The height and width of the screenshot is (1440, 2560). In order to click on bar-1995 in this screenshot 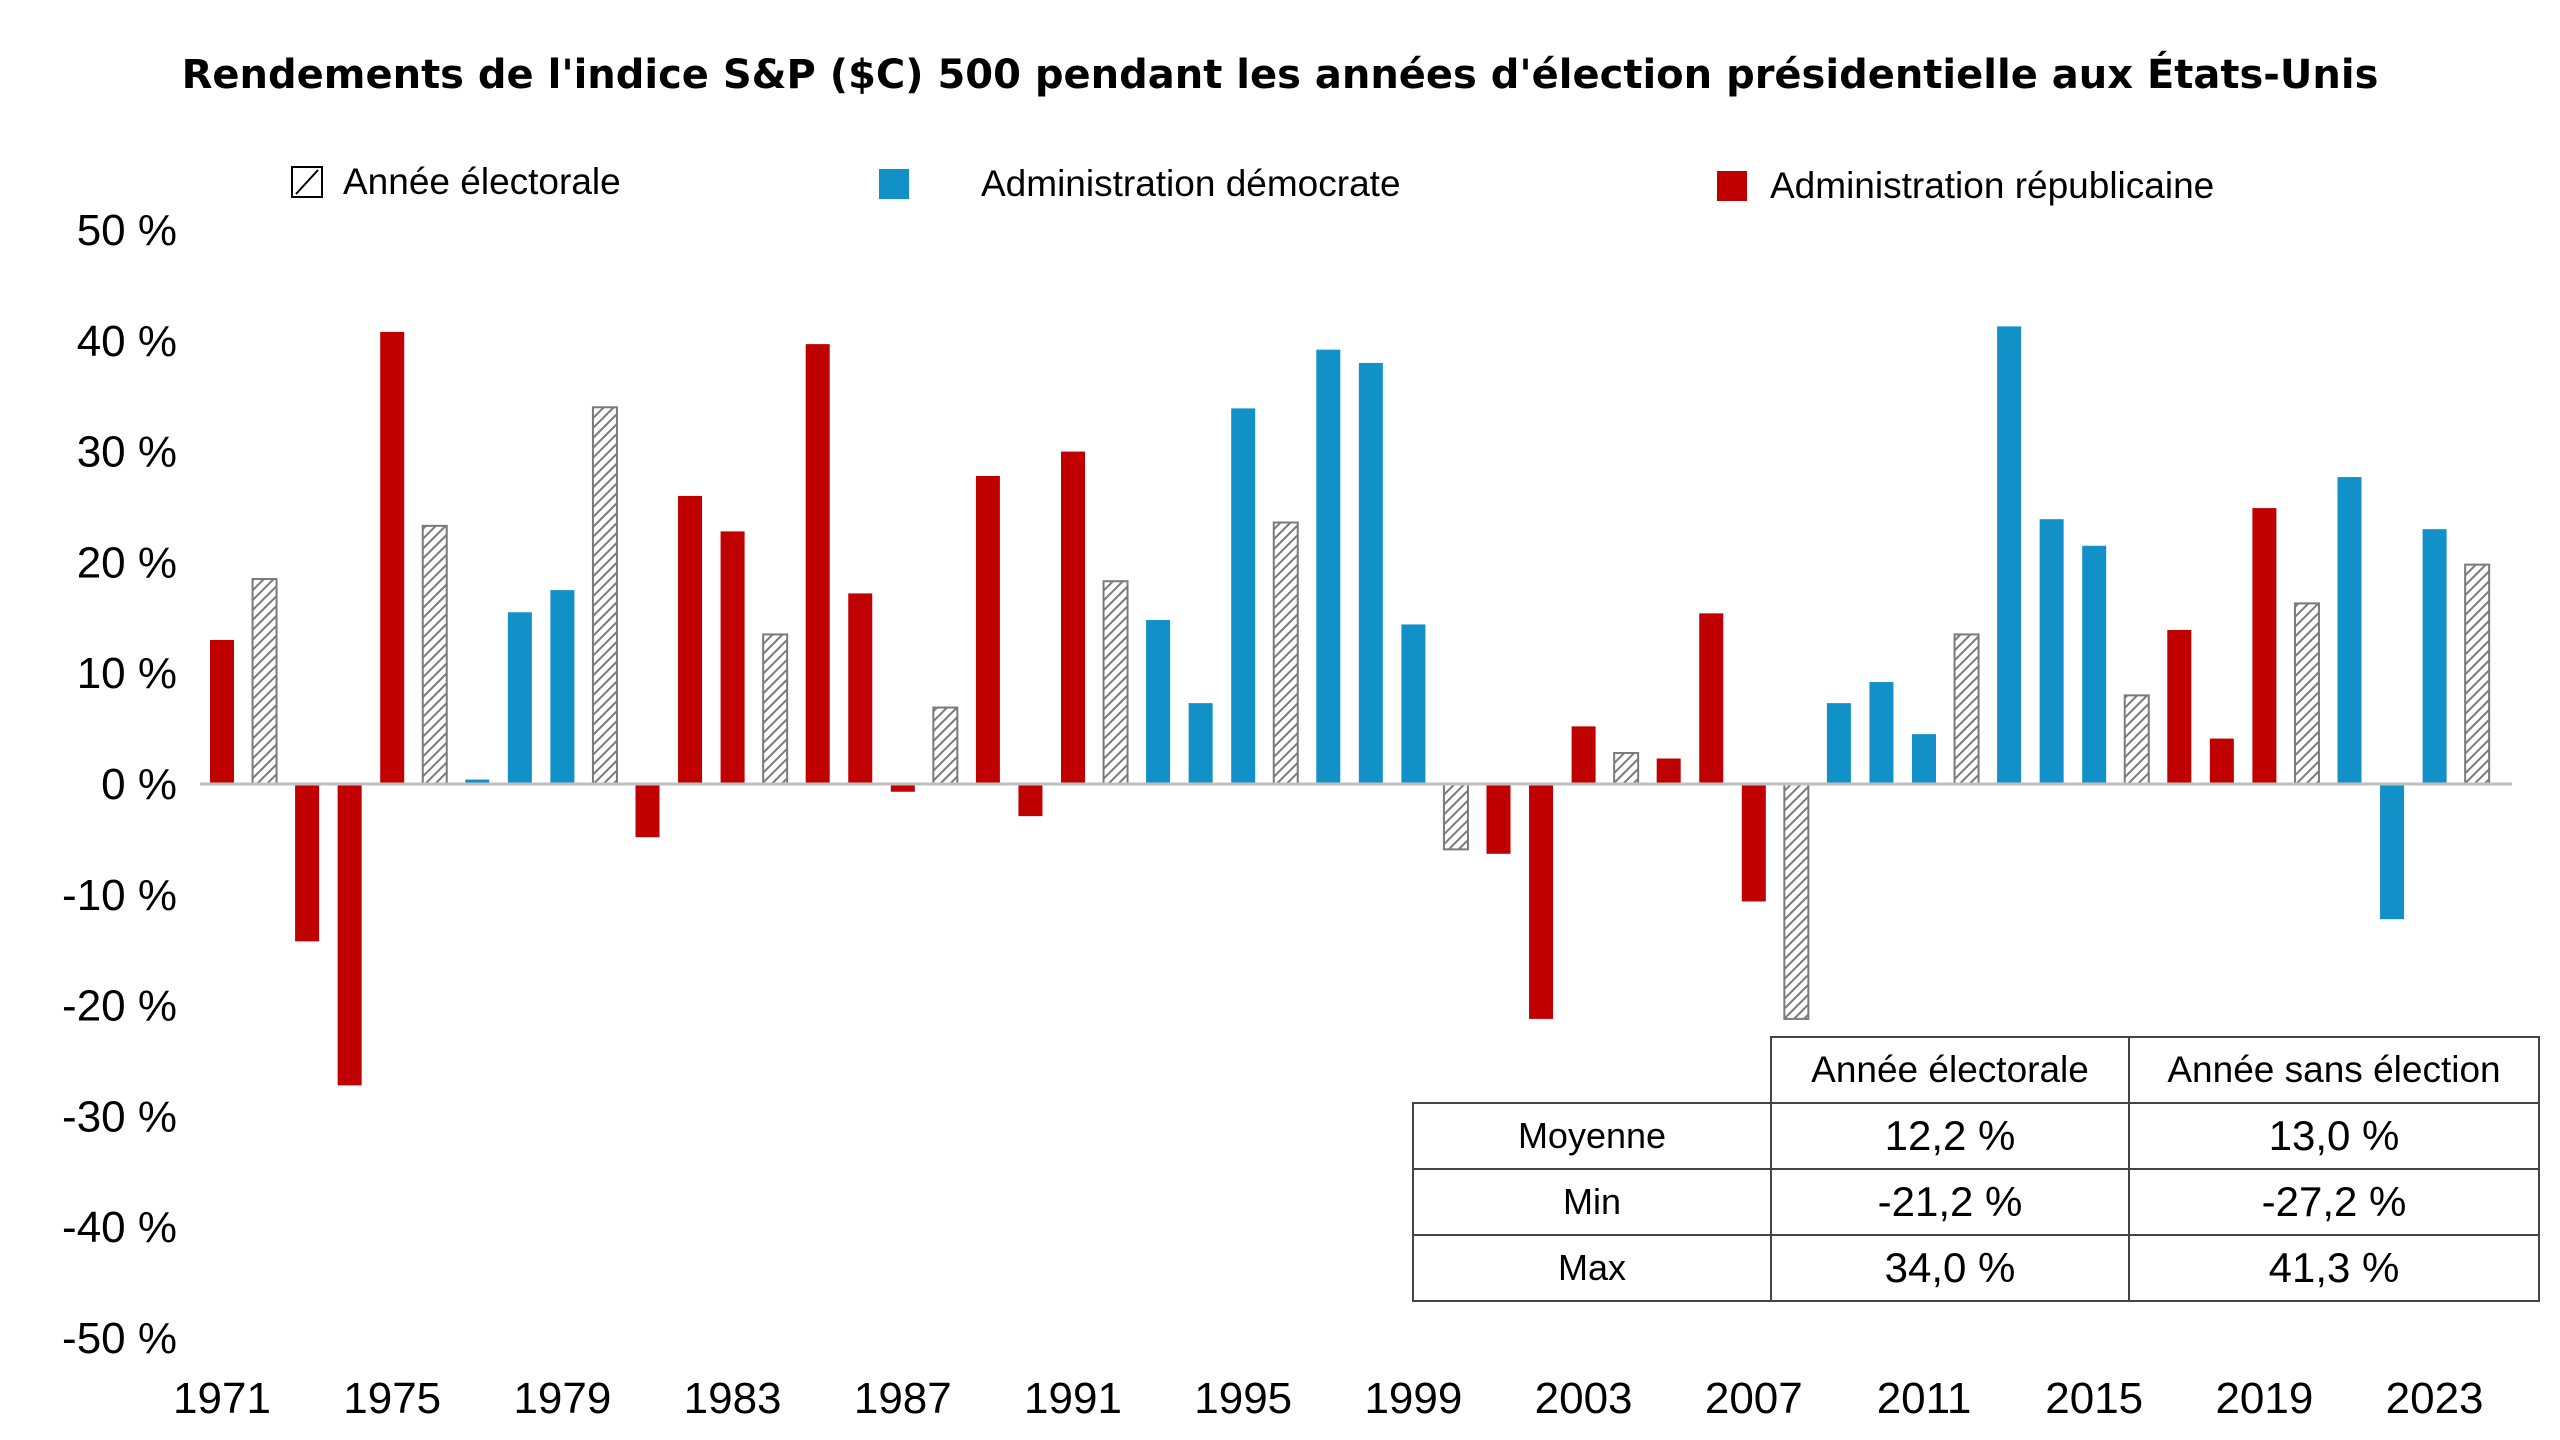, I will do `click(1243, 596)`.